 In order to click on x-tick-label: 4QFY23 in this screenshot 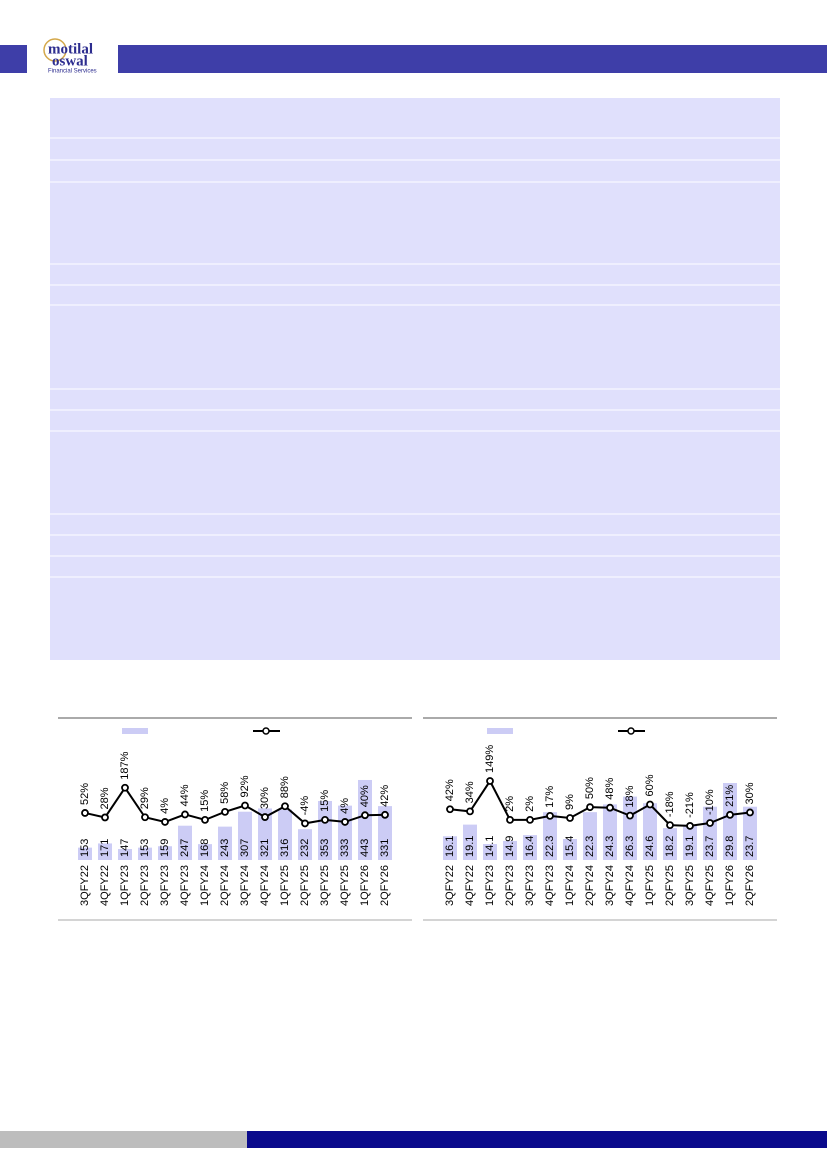, I will do `click(550, 885)`.